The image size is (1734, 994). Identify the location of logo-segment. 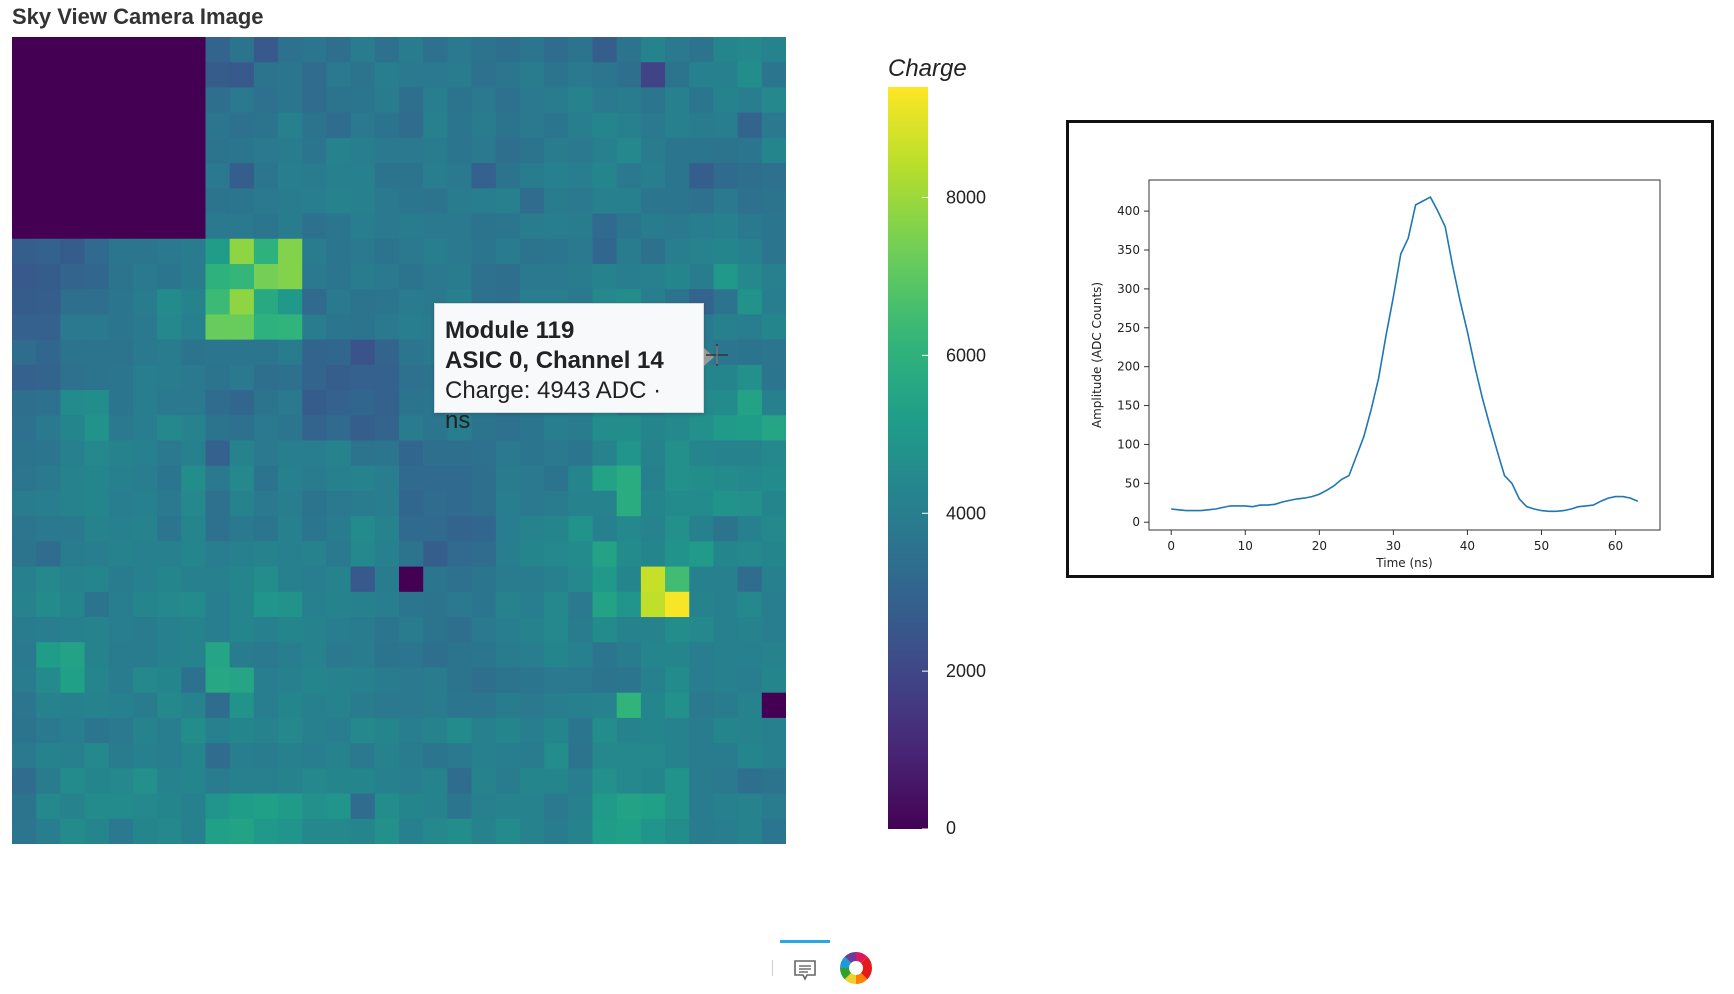
(862, 958).